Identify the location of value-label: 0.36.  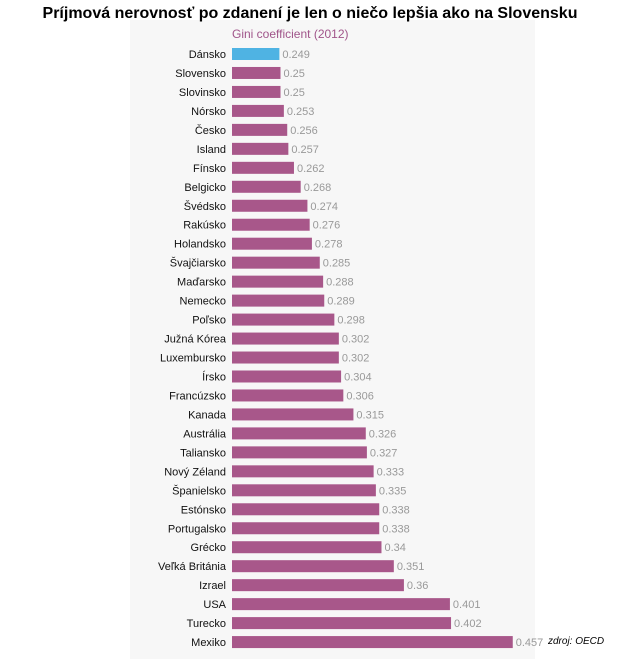
(417, 586).